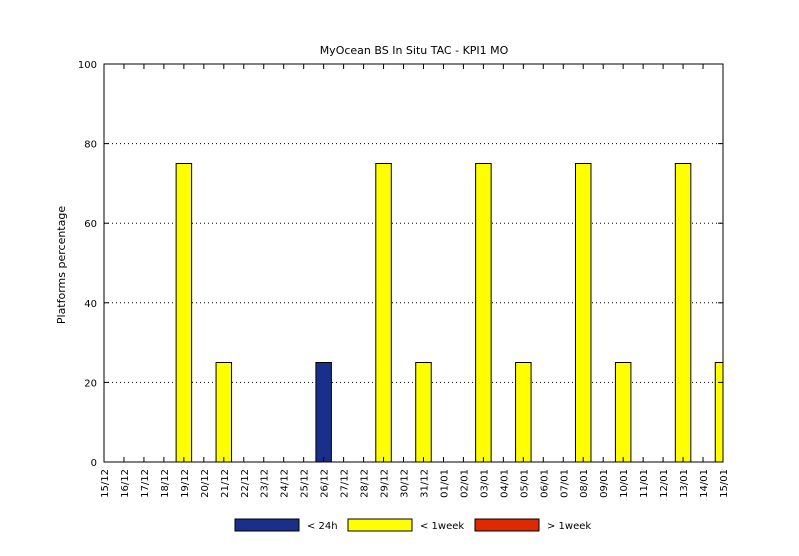  I want to click on x-tick-label: 15/12, so click(105, 483).